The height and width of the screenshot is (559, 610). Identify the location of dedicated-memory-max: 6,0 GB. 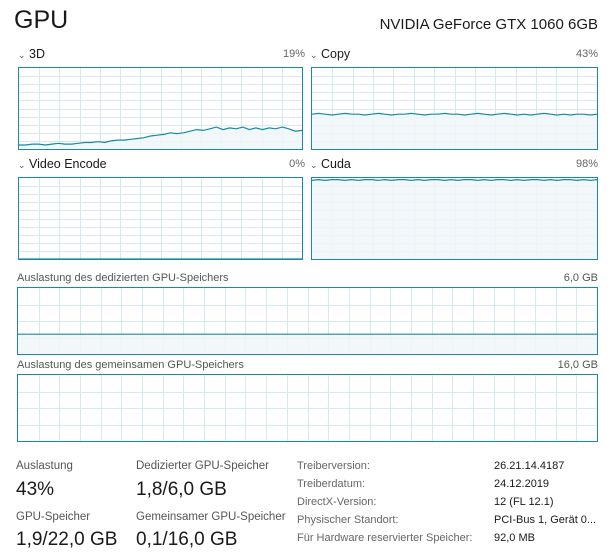
(580, 278).